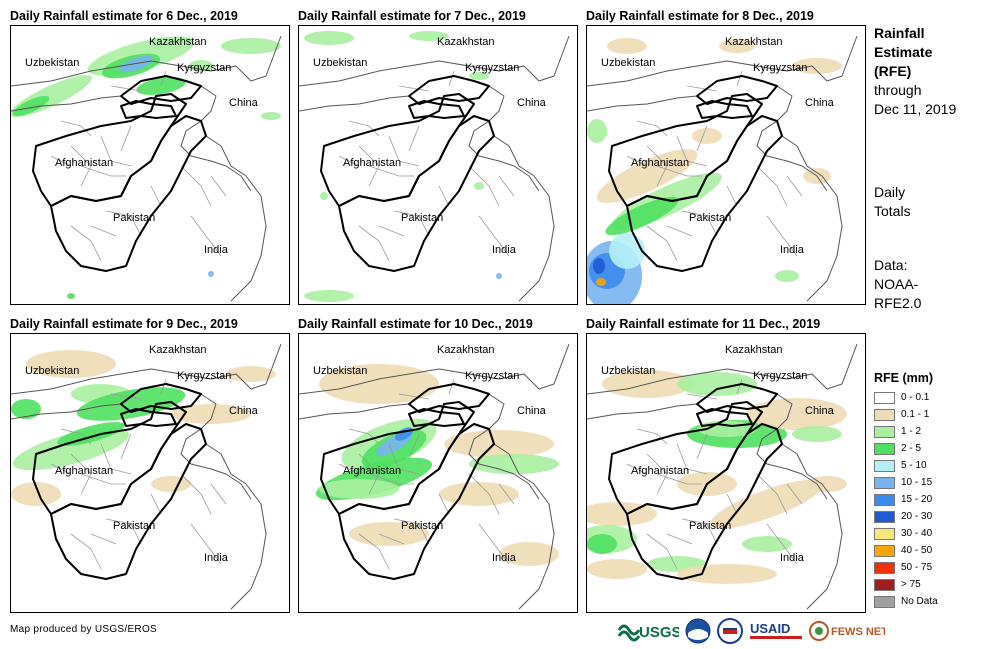 This screenshot has width=983, height=649. I want to click on fewsnet-logo-text: FEWS NET, so click(858, 632).